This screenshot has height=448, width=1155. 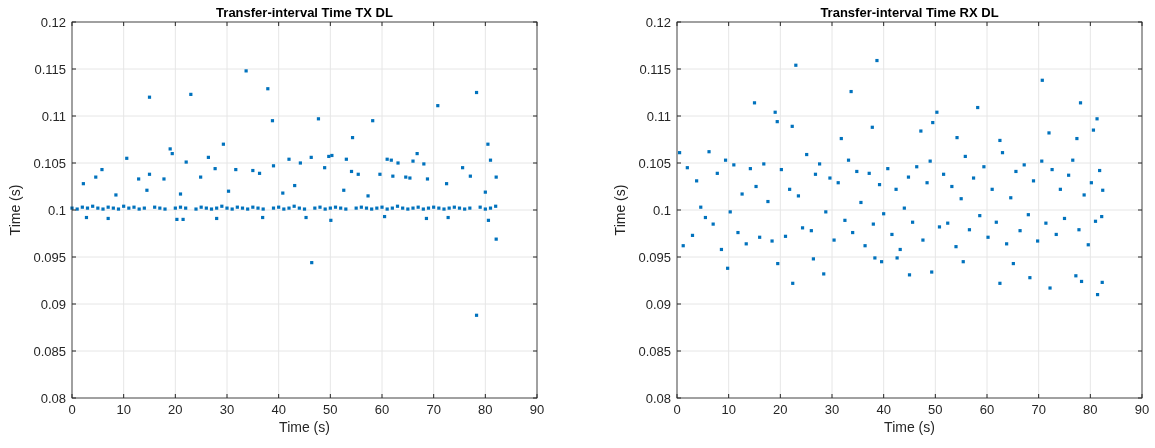 What do you see at coordinates (909, 12) in the screenshot?
I see `chart-title: Transfer-interval Time RX DL` at bounding box center [909, 12].